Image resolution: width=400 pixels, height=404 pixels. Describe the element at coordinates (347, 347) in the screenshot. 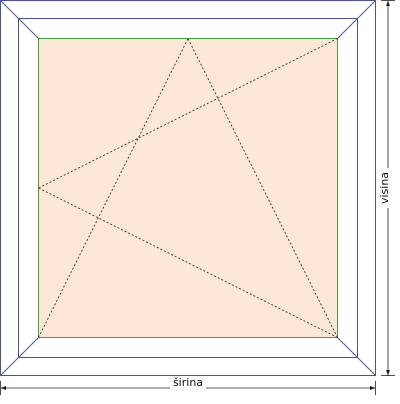

I see `sash-miter-bottom-right` at that location.